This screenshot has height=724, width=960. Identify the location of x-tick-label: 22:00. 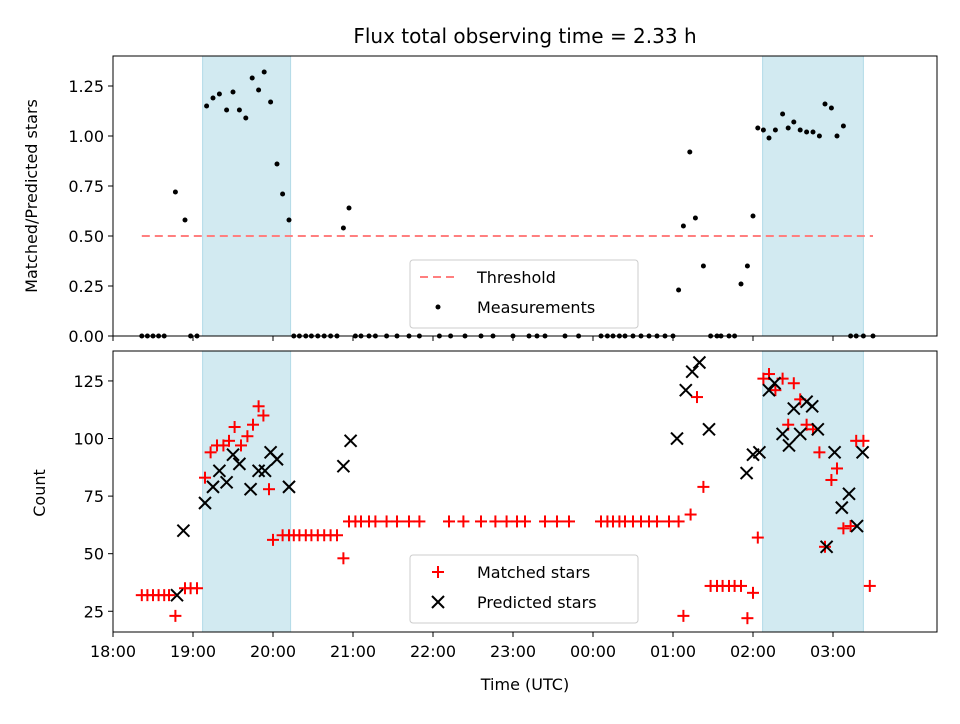
(433, 651).